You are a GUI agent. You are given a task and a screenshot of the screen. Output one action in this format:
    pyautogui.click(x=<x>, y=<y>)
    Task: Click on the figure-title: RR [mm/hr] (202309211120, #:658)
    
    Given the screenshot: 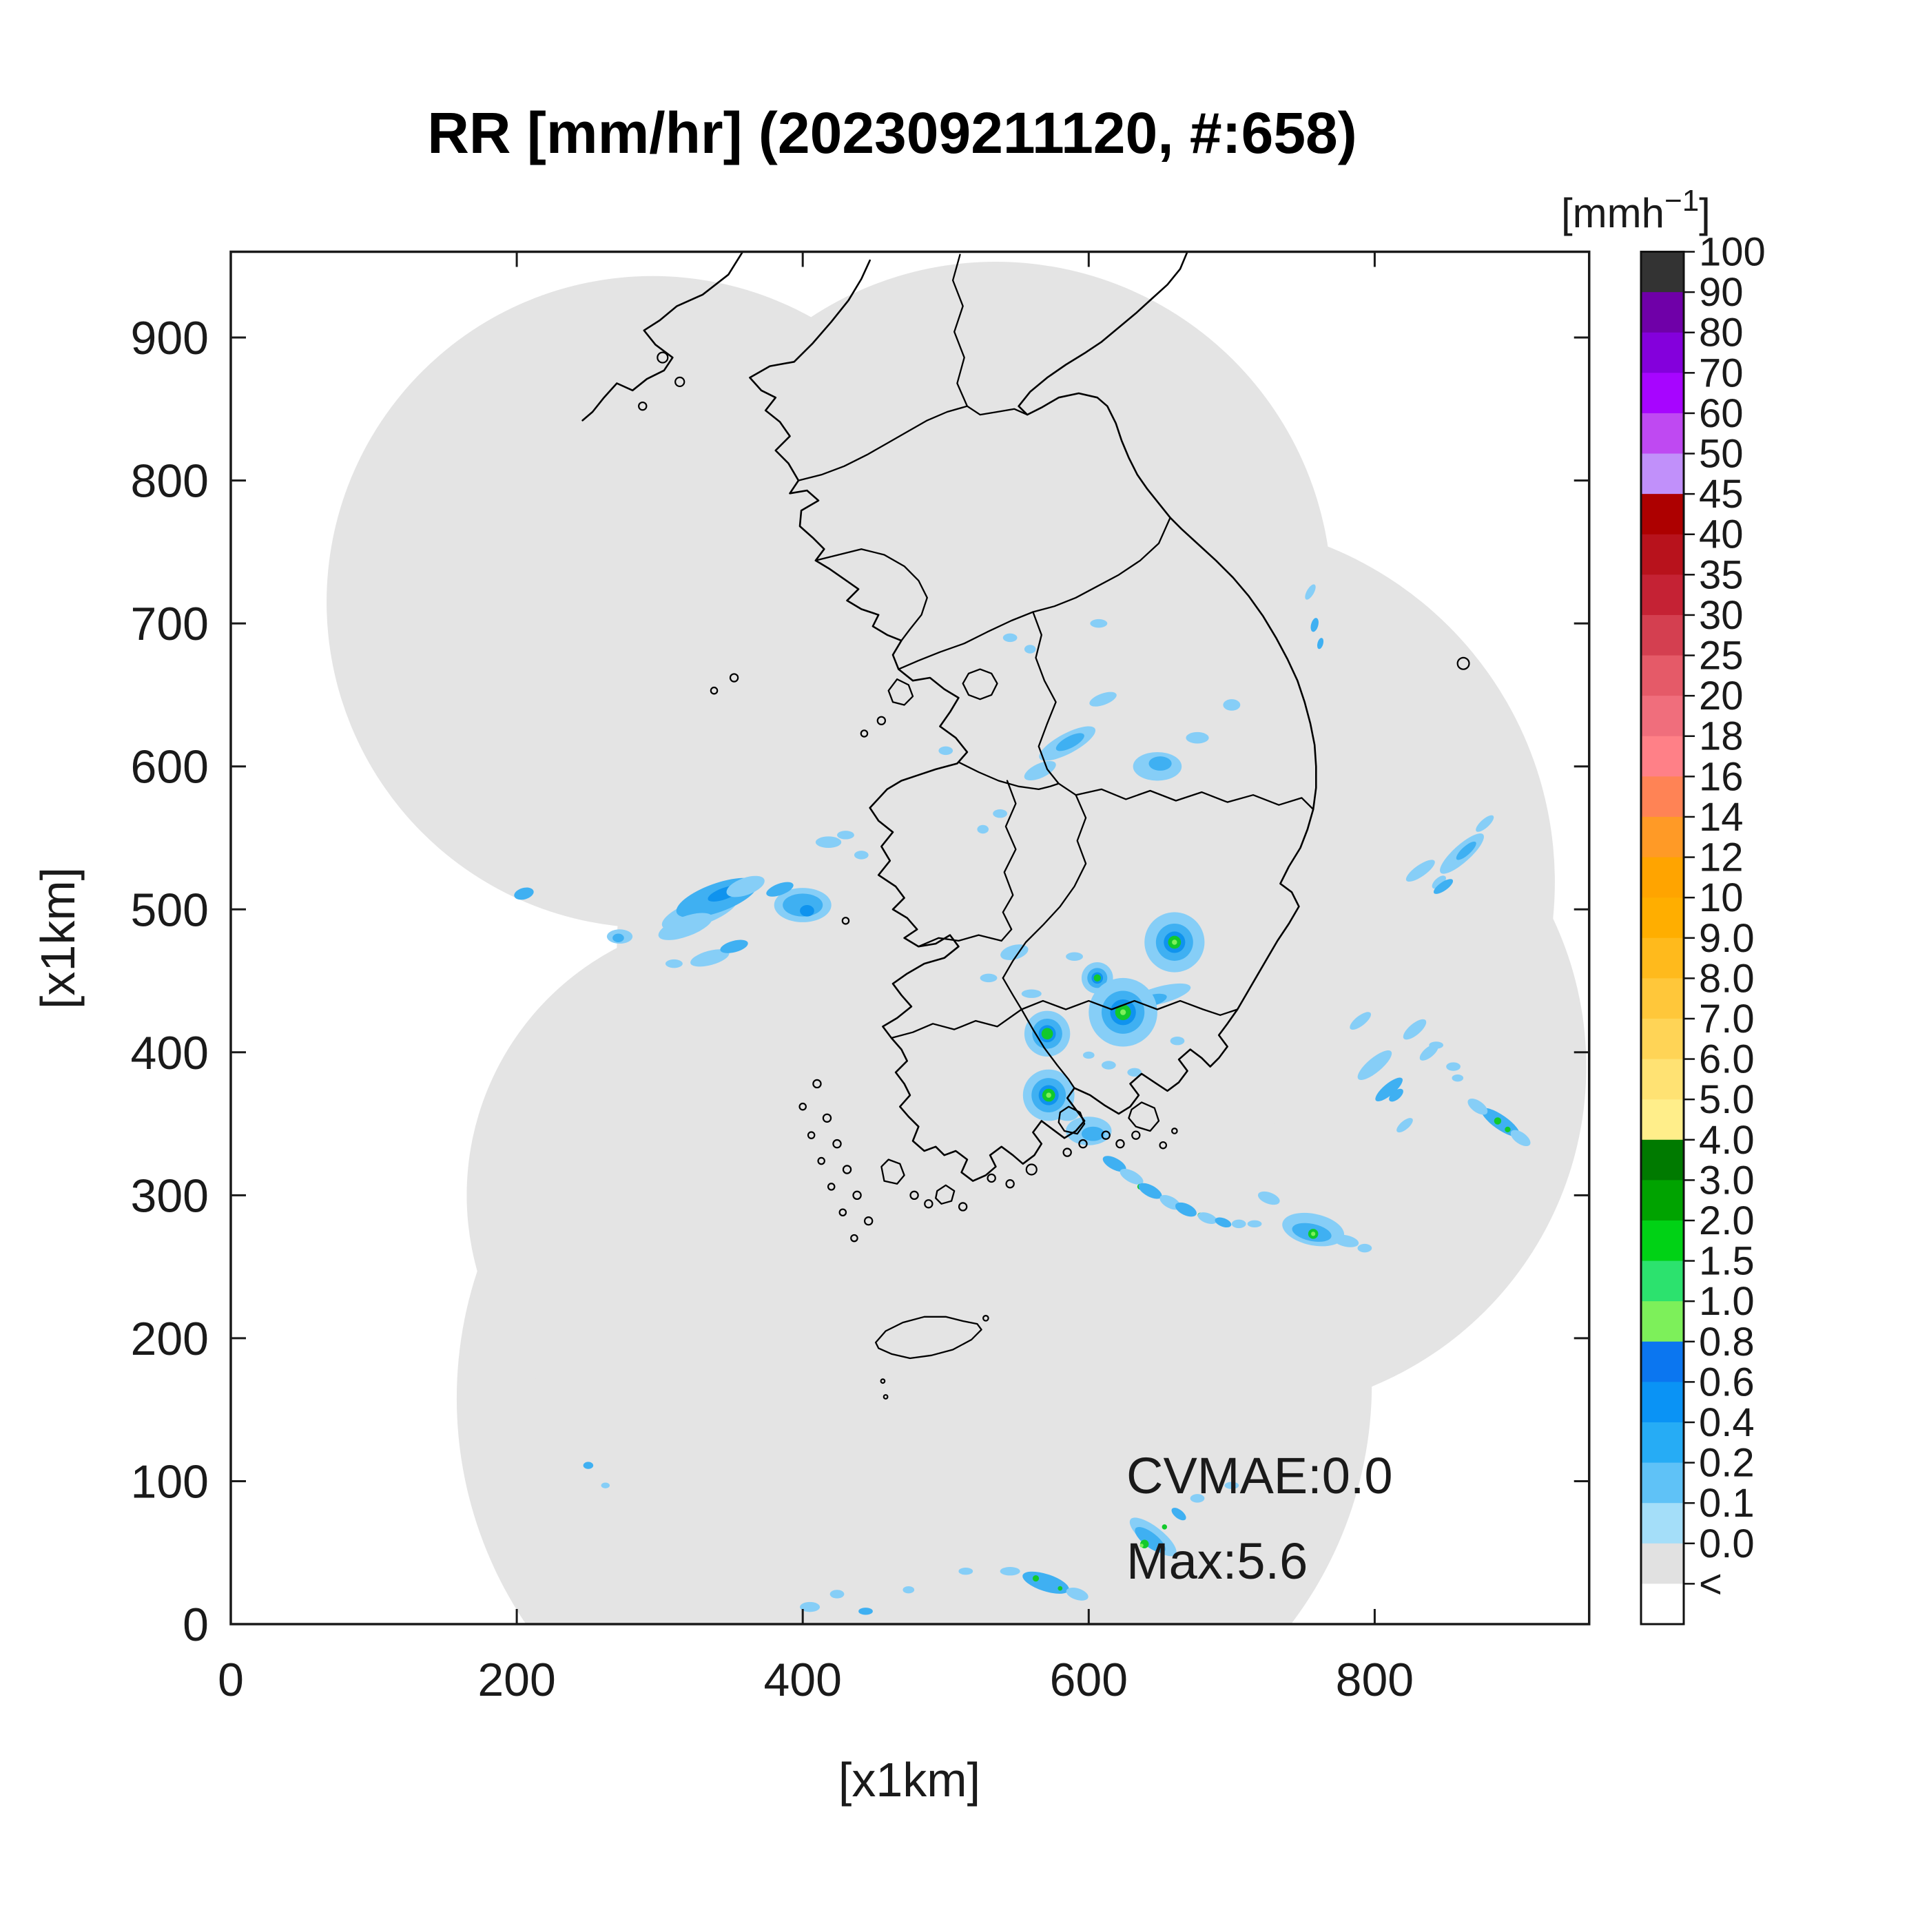 What is the action you would take?
    pyautogui.click(x=892, y=133)
    